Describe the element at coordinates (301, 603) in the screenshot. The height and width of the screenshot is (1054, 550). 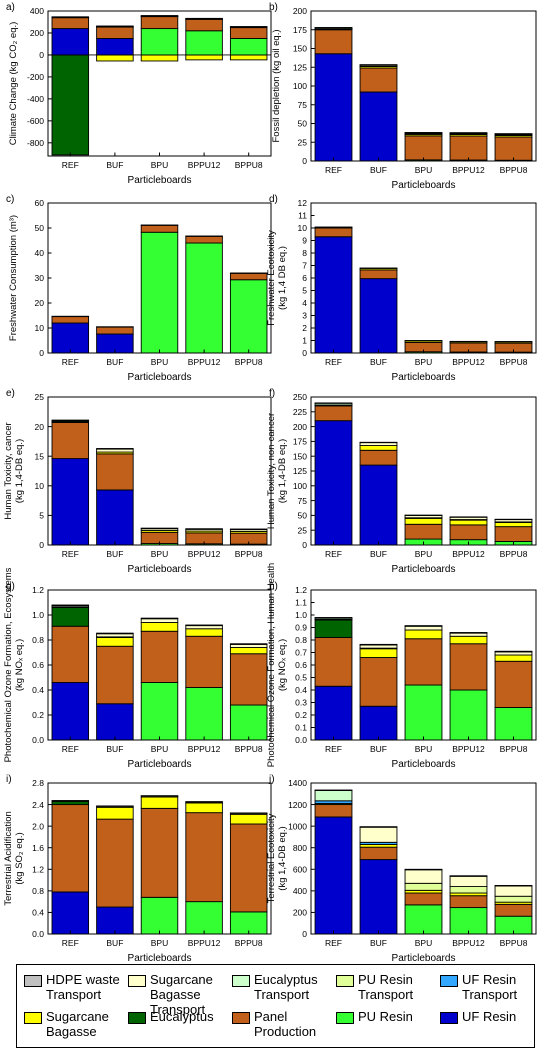
I see `panel-h-ytick-label: 1.1` at that location.